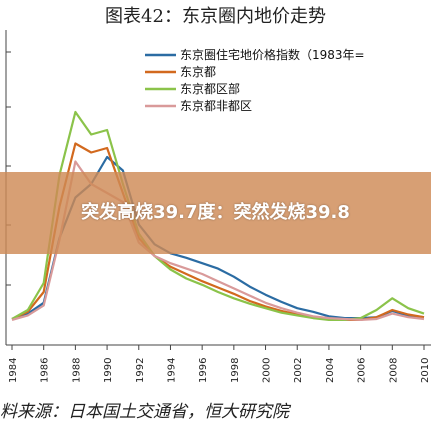  Describe the element at coordinates (272, 54) in the screenshot. I see `legend-label: 东京圈住宅地价格指数（1983年=` at that location.